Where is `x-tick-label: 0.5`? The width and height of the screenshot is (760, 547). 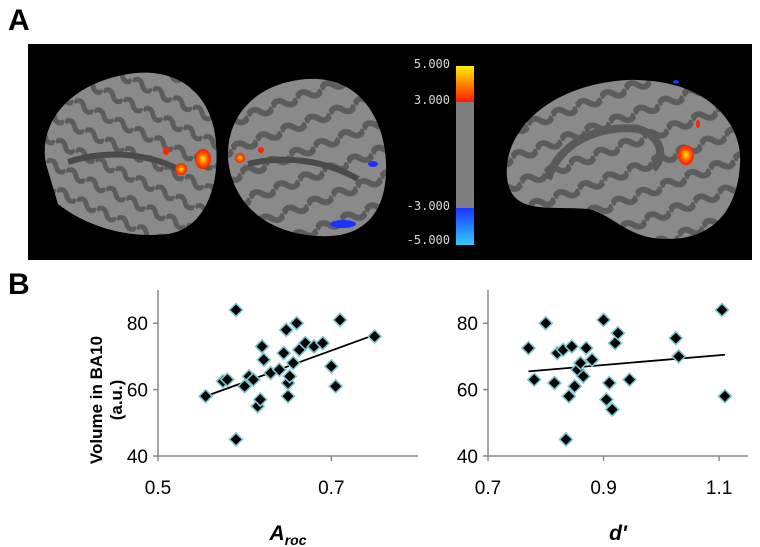 x-tick-label: 0.5 is located at coordinates (158, 488).